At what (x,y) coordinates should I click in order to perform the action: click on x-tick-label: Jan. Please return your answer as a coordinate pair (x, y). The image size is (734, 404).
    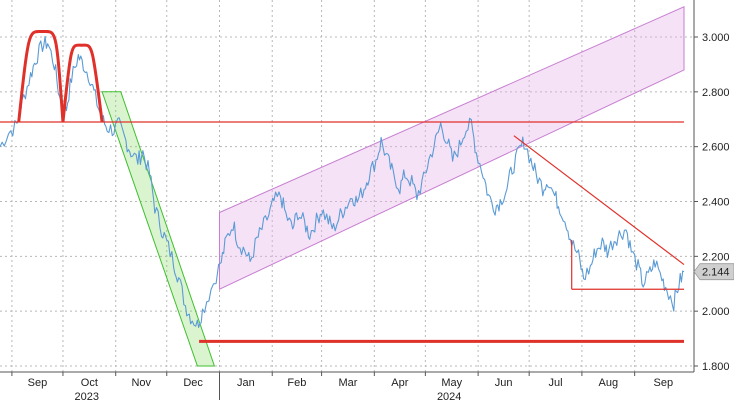
    Looking at the image, I should click on (246, 383).